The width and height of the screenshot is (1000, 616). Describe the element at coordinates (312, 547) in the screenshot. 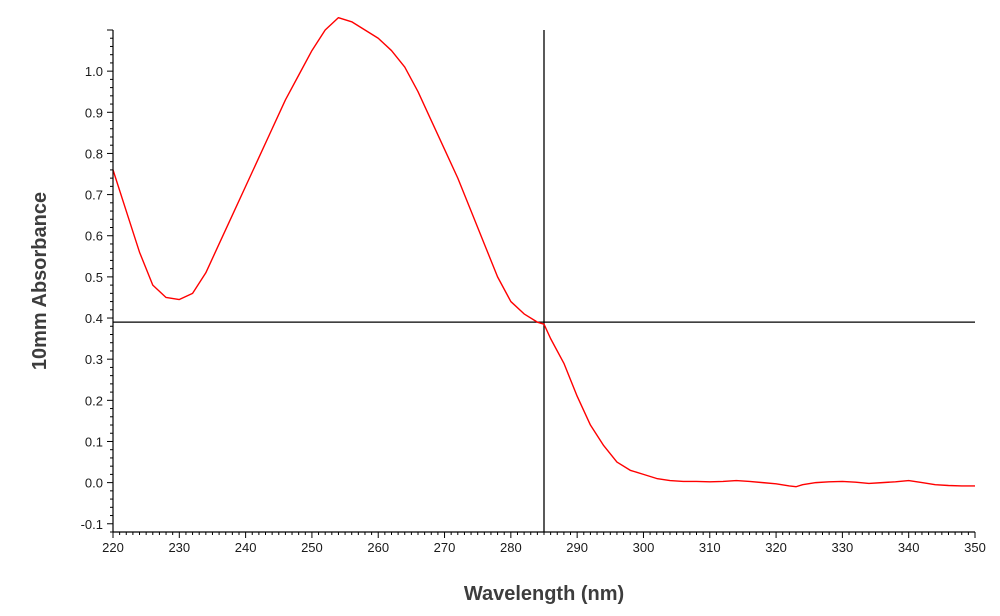

I see `x-tick-label: 250` at that location.